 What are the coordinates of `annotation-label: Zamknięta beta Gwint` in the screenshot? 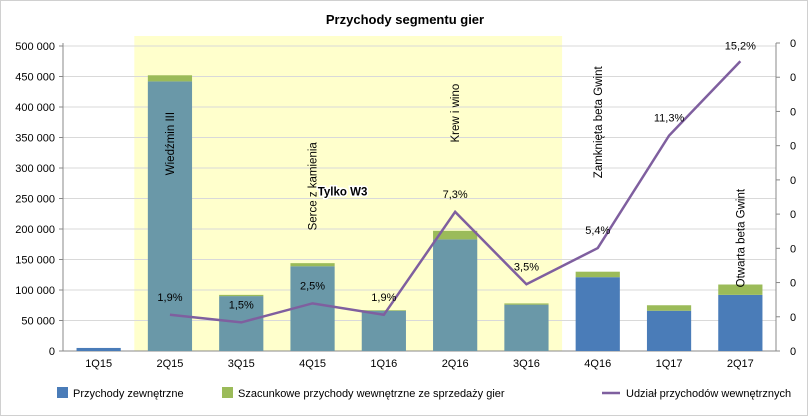 It's located at (599, 122).